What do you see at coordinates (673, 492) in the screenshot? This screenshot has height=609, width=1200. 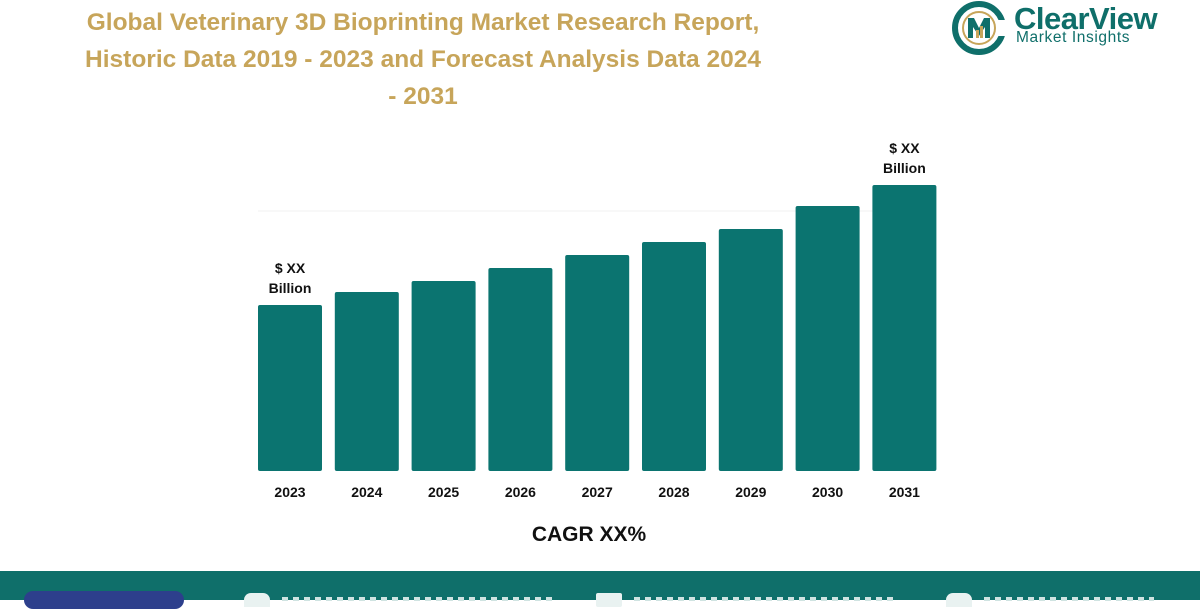 I see `x-tick-label: 2028` at bounding box center [673, 492].